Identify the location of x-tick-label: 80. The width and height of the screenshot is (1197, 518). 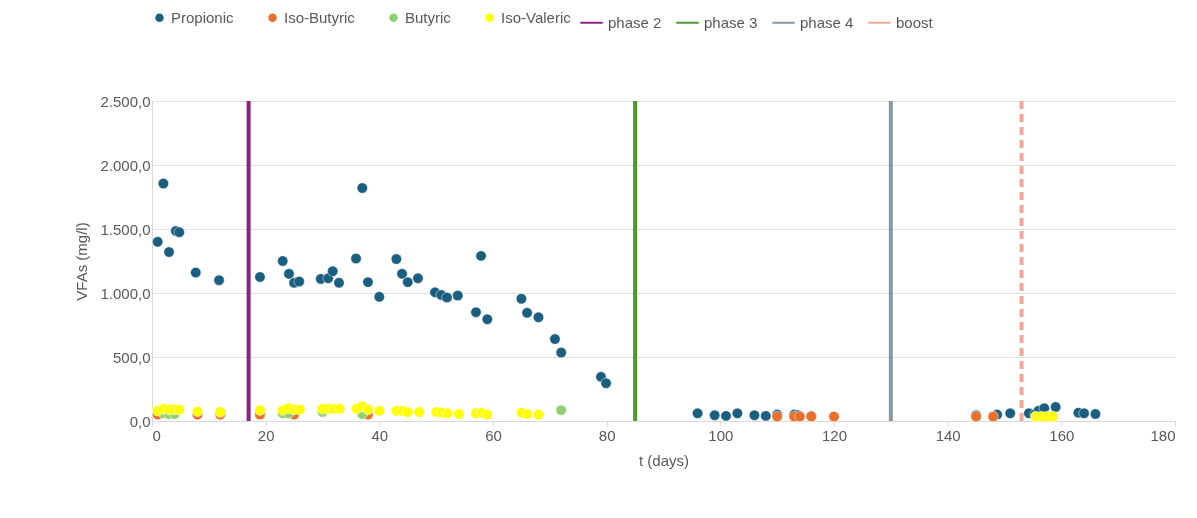
(607, 435).